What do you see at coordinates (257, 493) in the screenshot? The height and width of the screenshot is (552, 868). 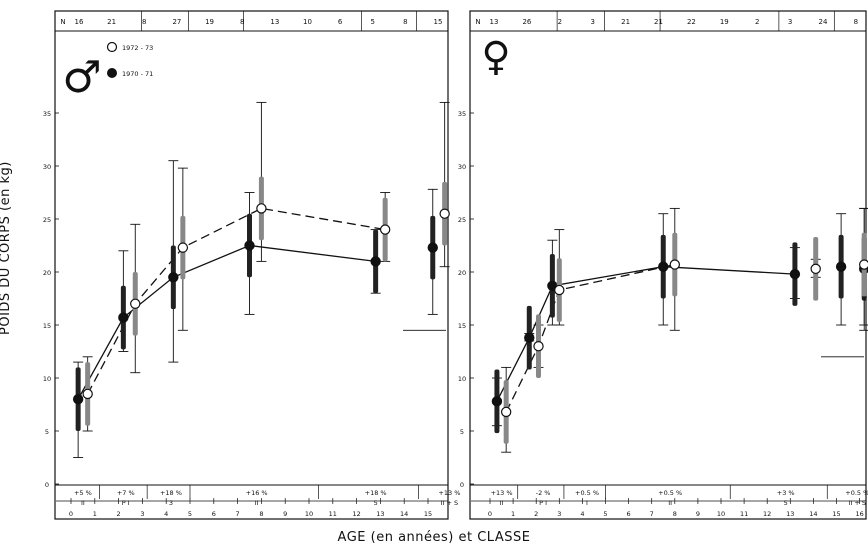 I see `class-label: +16 %` at bounding box center [257, 493].